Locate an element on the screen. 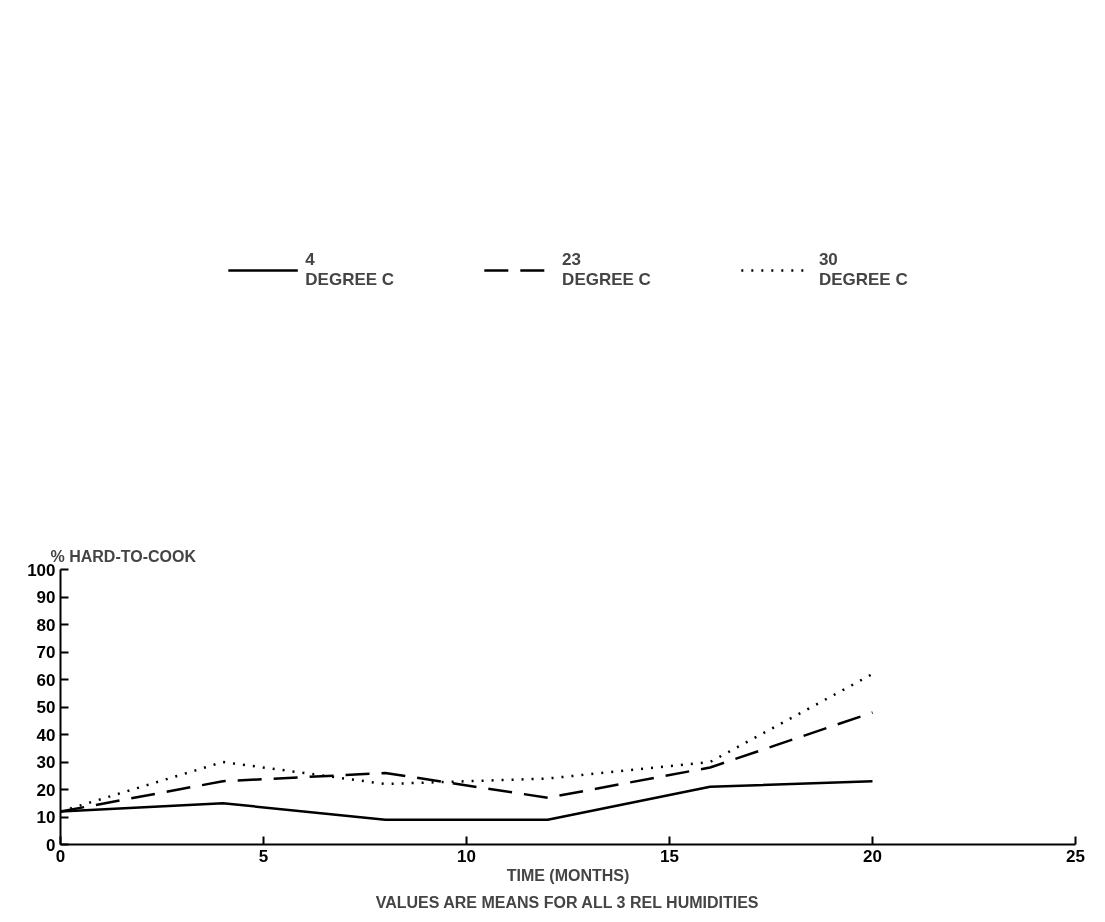  y-tick-label: 50 is located at coordinates (46, 707).